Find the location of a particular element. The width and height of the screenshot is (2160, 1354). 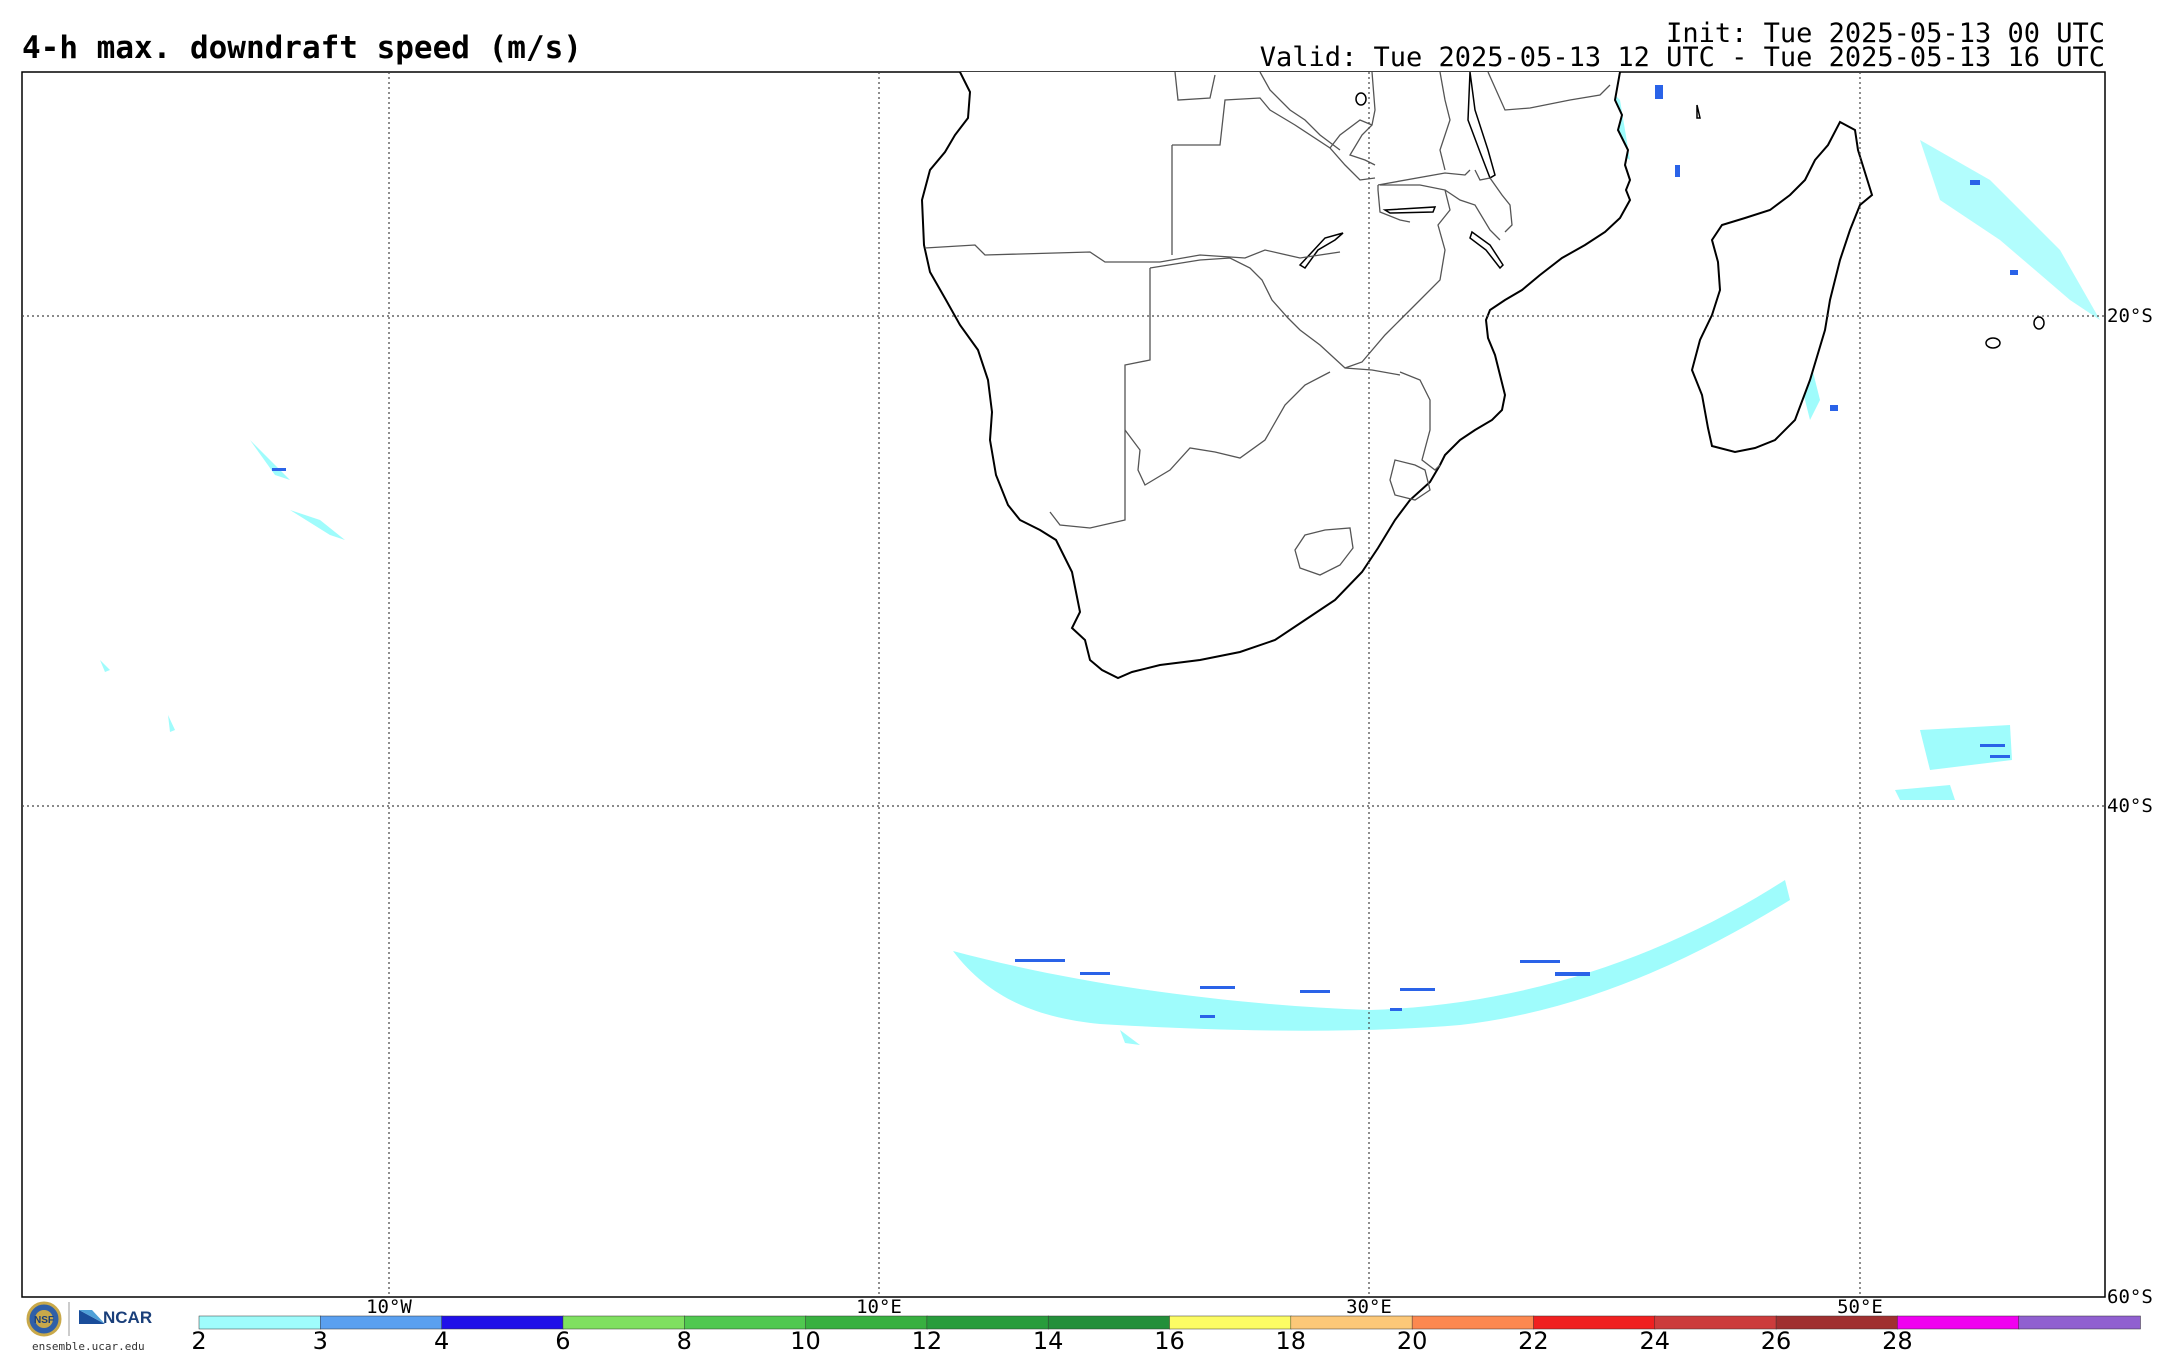

colorbar-tick-label: 4 is located at coordinates (441, 1340).